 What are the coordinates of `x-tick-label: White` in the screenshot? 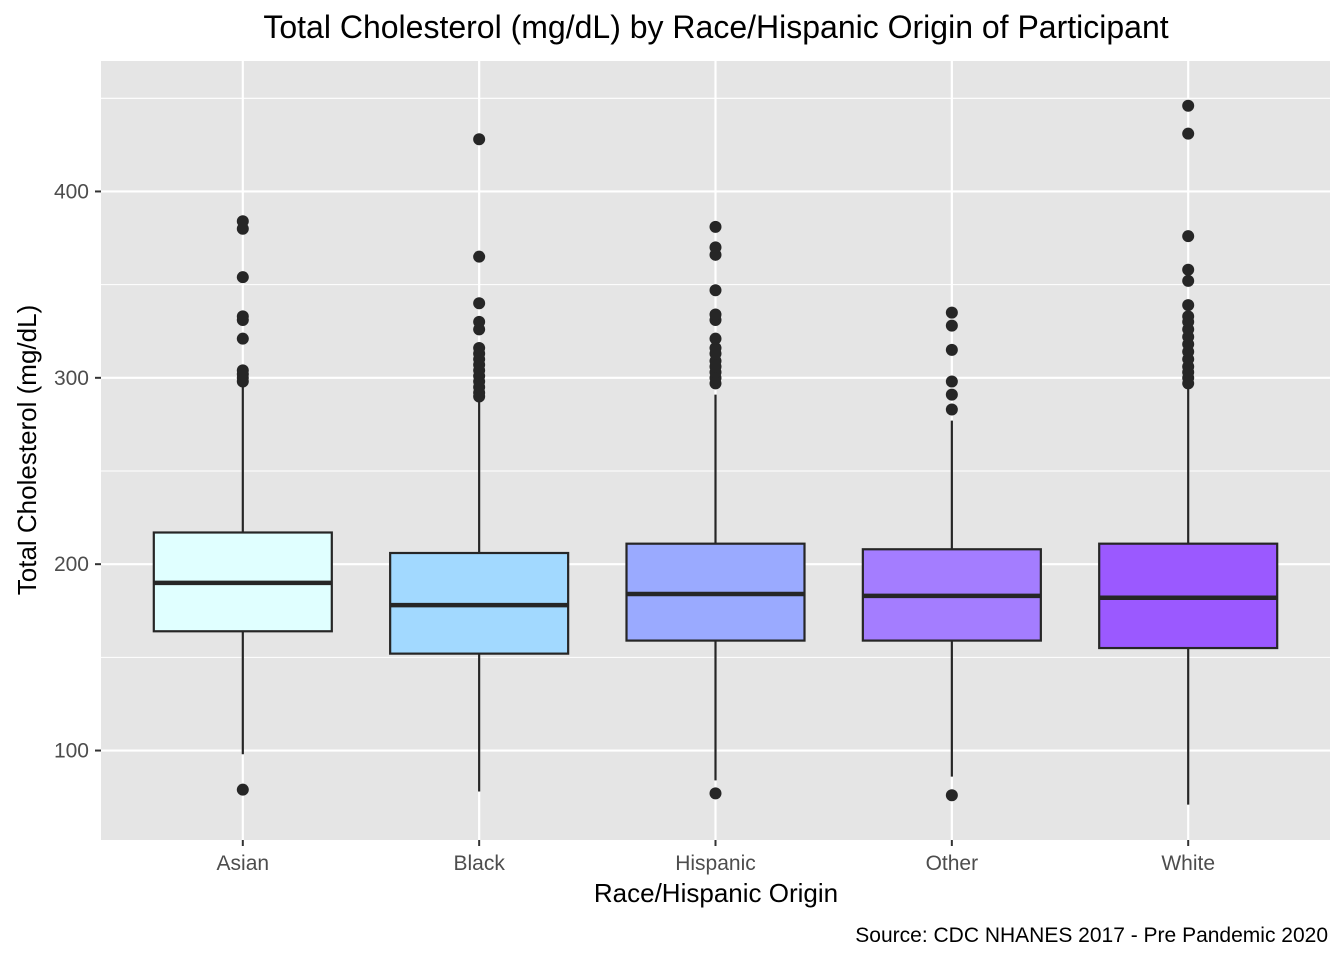 It's located at (1188, 863).